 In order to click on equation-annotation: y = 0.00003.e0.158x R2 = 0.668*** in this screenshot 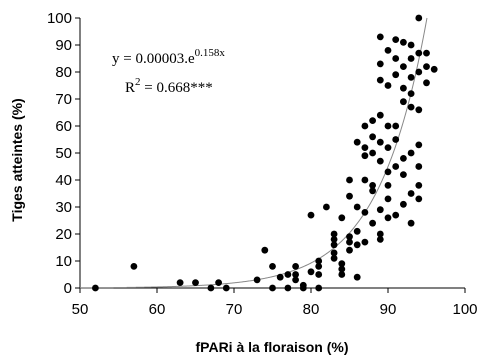, I will do `click(168, 71)`.